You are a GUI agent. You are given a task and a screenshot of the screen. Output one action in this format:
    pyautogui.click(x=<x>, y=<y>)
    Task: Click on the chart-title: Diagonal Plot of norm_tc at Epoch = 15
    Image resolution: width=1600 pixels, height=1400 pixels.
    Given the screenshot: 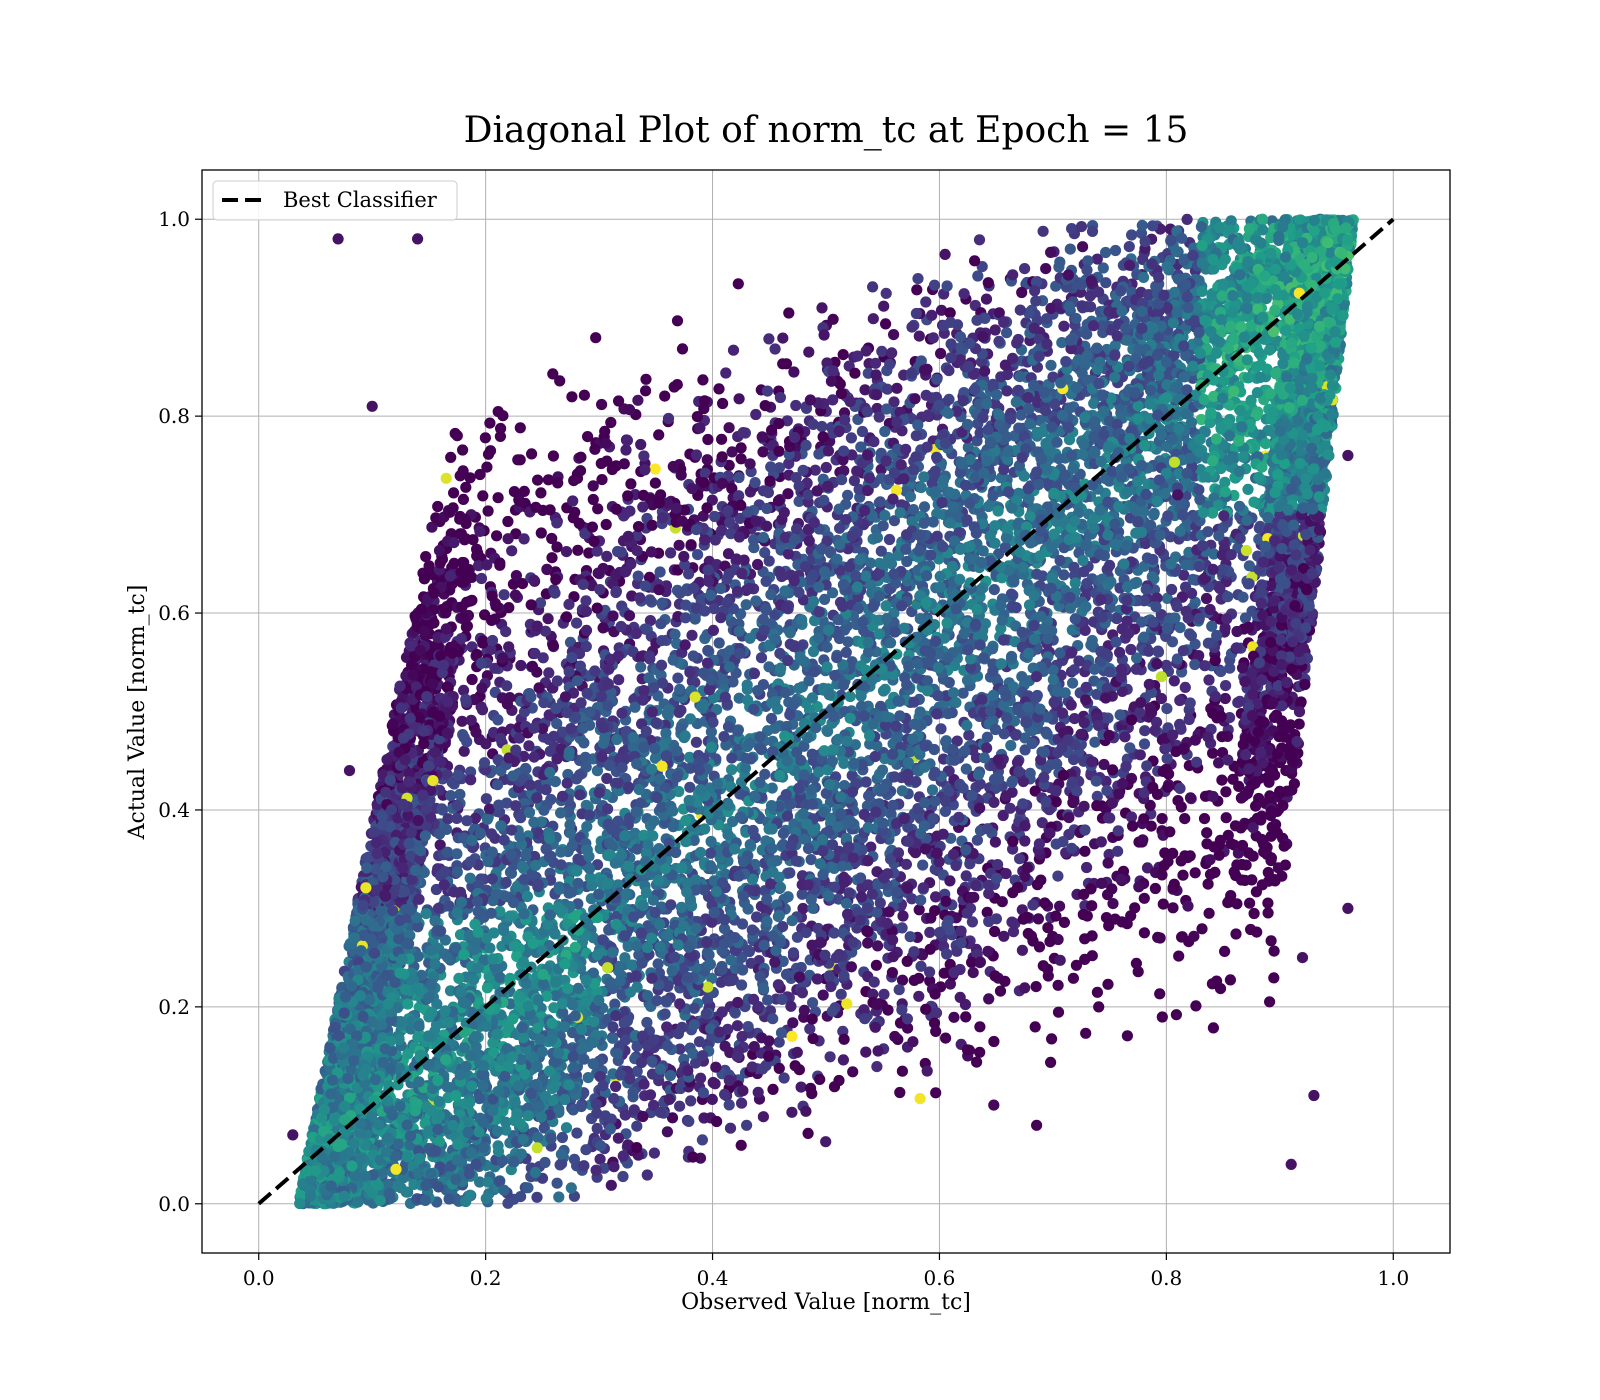 What is the action you would take?
    pyautogui.click(x=826, y=130)
    